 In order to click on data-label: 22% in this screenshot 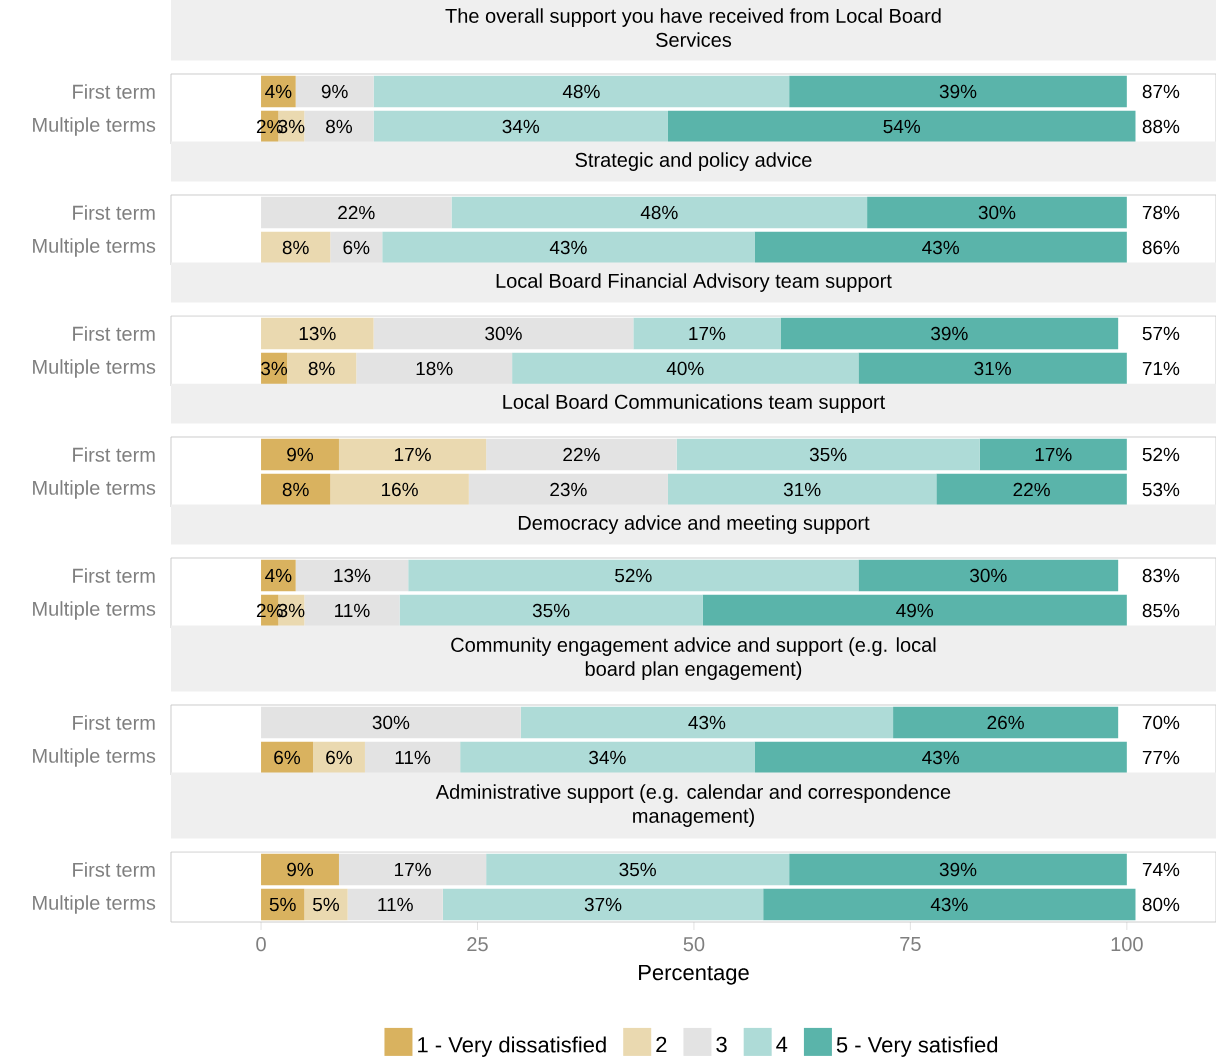, I will do `click(581, 454)`.